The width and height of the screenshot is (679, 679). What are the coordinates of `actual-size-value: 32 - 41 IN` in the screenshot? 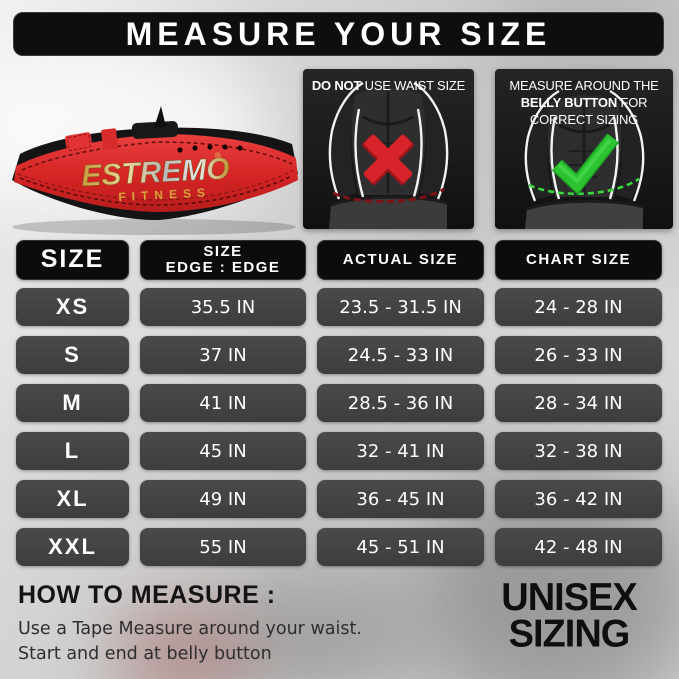 It's located at (400, 451).